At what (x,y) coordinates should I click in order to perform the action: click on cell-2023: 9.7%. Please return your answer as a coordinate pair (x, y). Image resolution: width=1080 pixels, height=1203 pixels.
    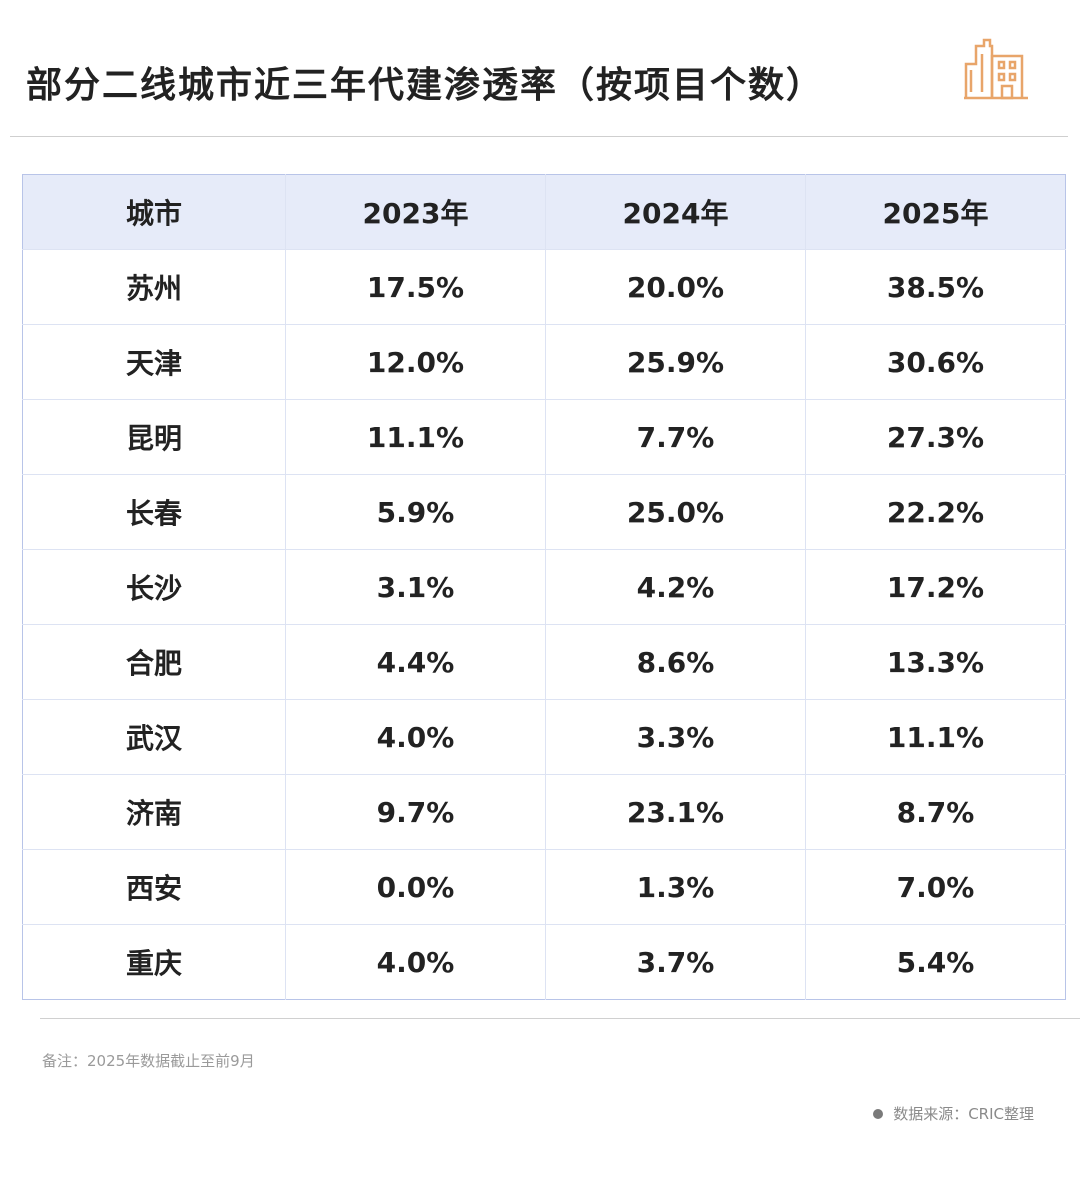
    Looking at the image, I should click on (415, 812).